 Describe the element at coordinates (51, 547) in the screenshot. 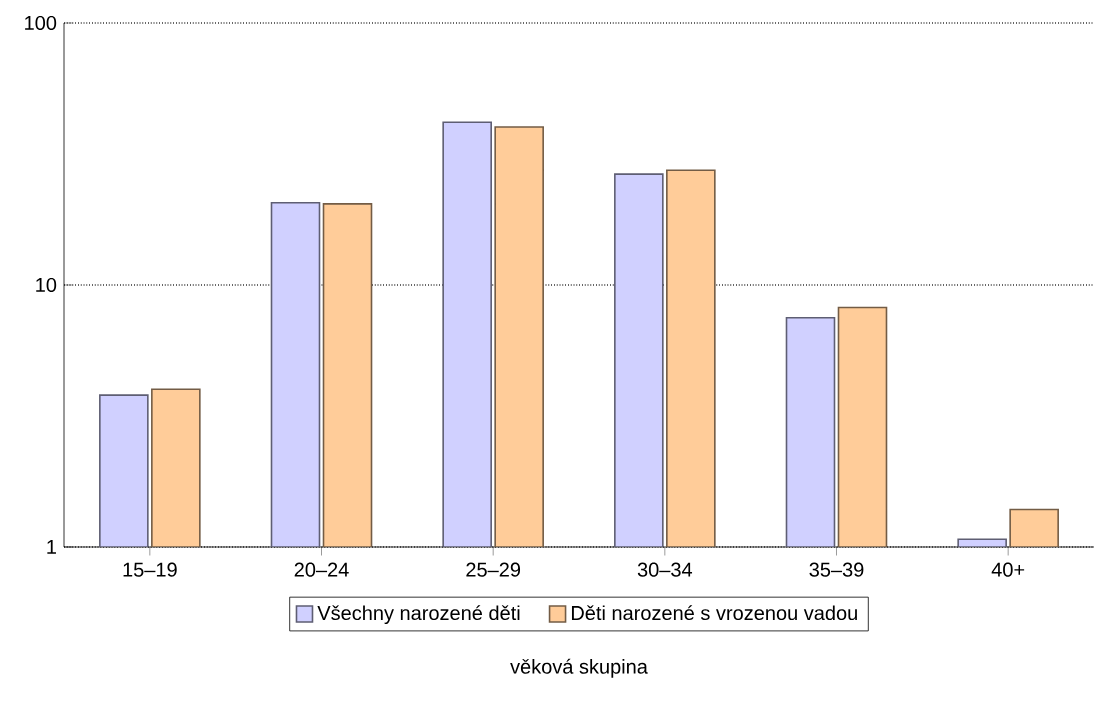

I see `y-tick-label: 1` at that location.